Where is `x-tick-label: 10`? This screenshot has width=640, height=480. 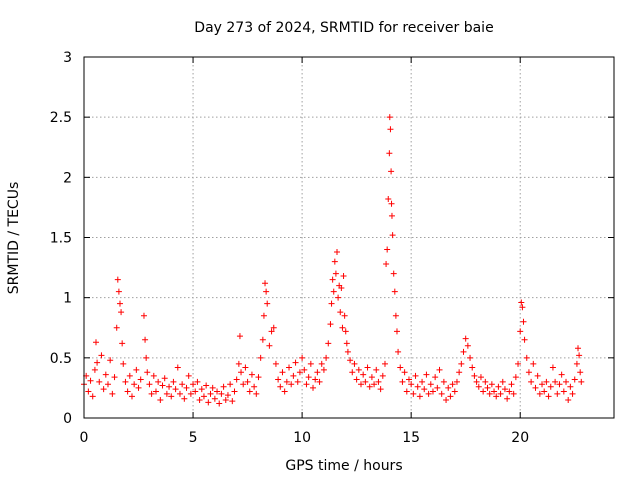 x-tick-label: 10 is located at coordinates (302, 438).